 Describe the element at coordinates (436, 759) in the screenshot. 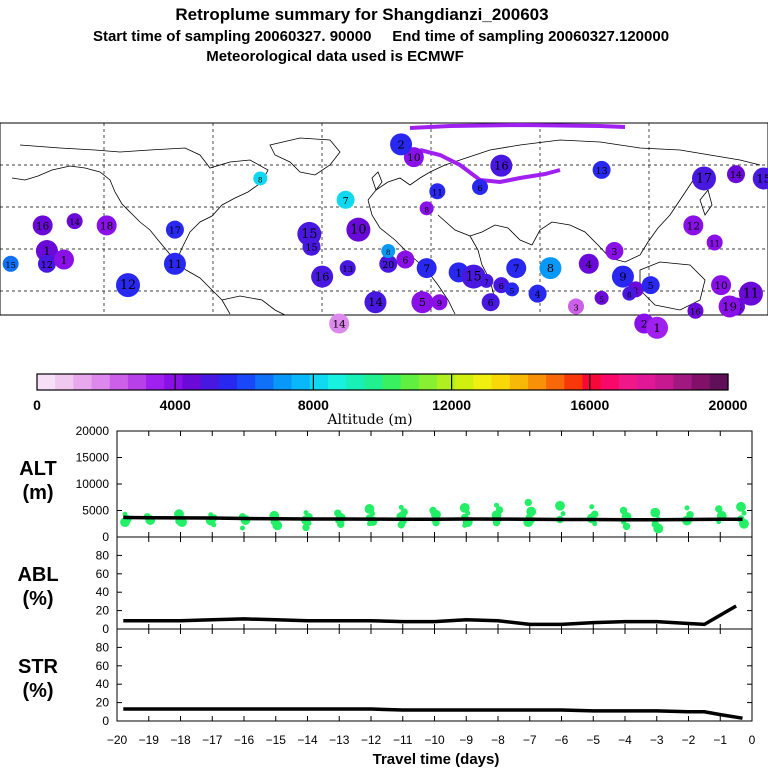

I see `xaxis-label: Travel time (days)` at that location.